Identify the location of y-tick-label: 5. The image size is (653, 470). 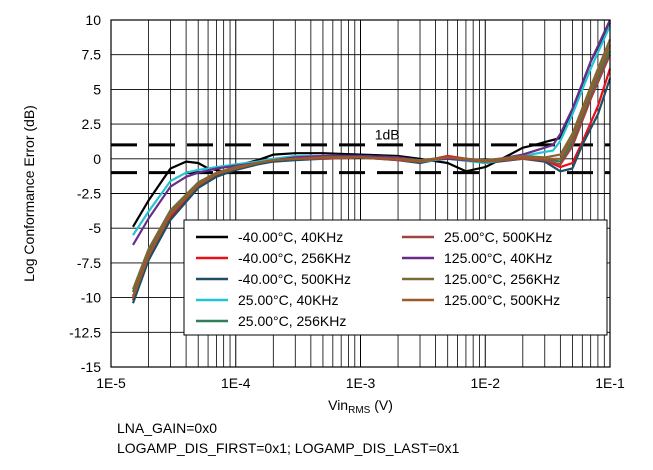
(97, 89).